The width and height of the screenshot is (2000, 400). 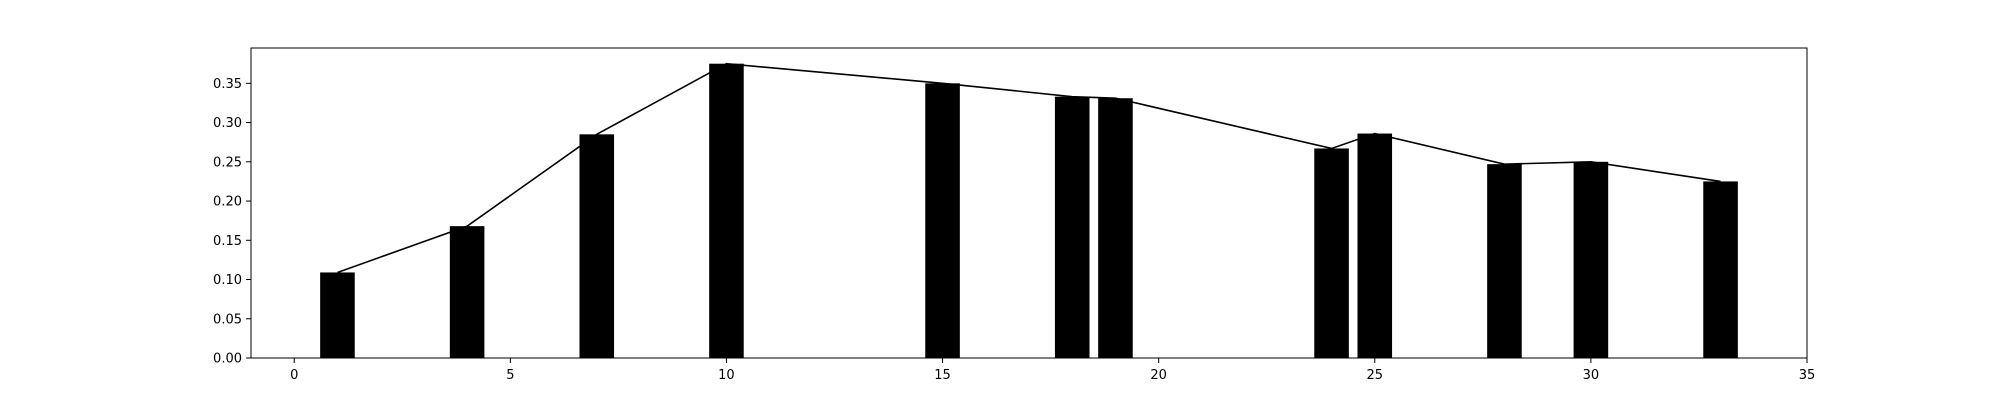 What do you see at coordinates (227, 241) in the screenshot?
I see `y-tick-label-3: 0.15` at bounding box center [227, 241].